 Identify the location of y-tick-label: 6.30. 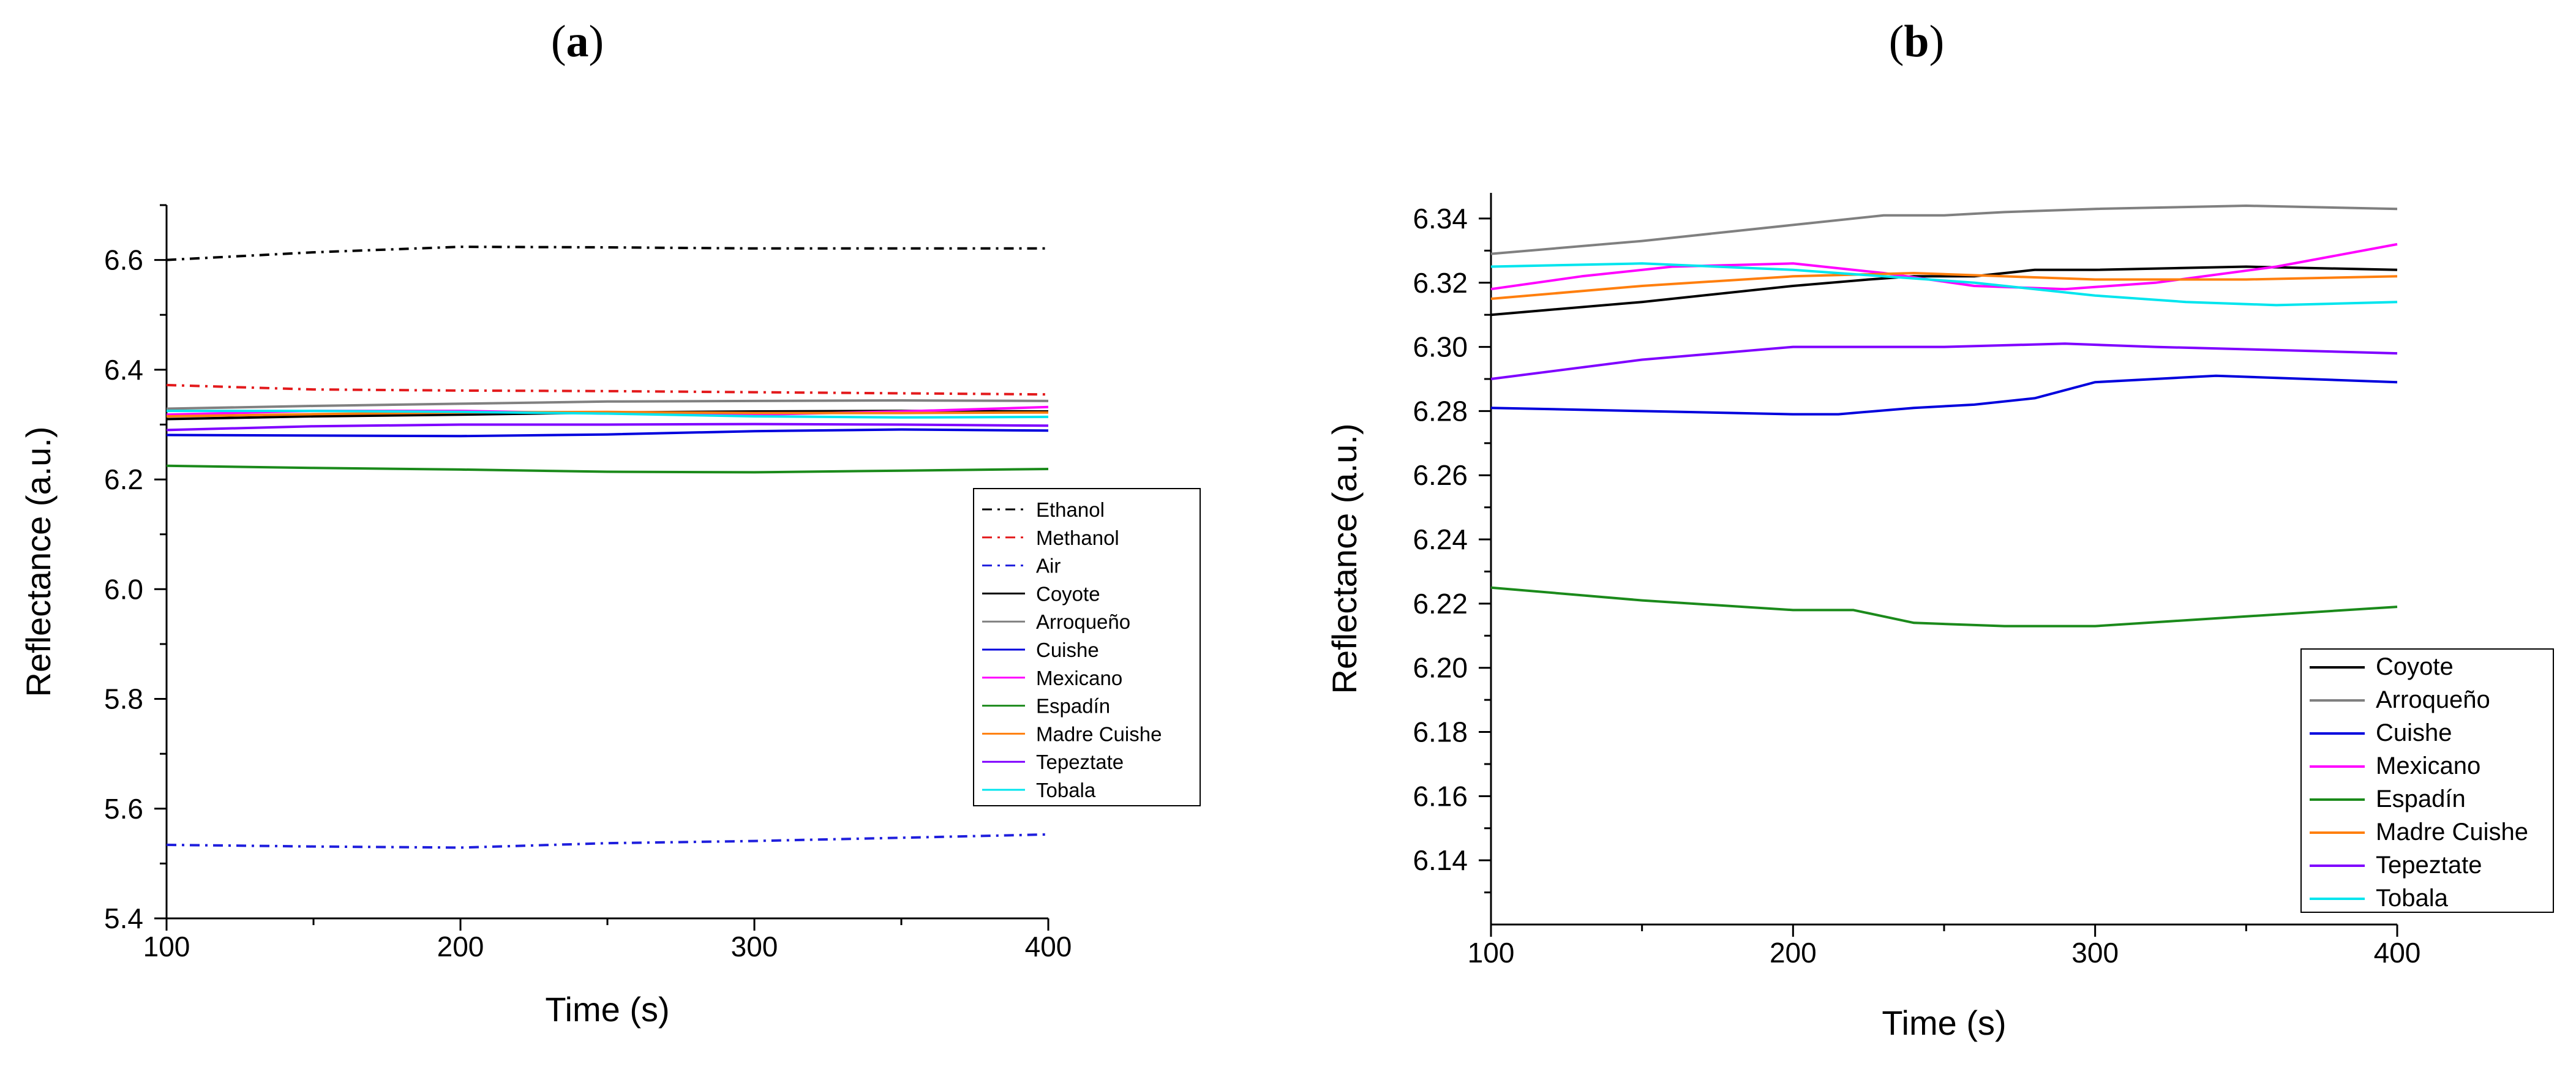
(1440, 347).